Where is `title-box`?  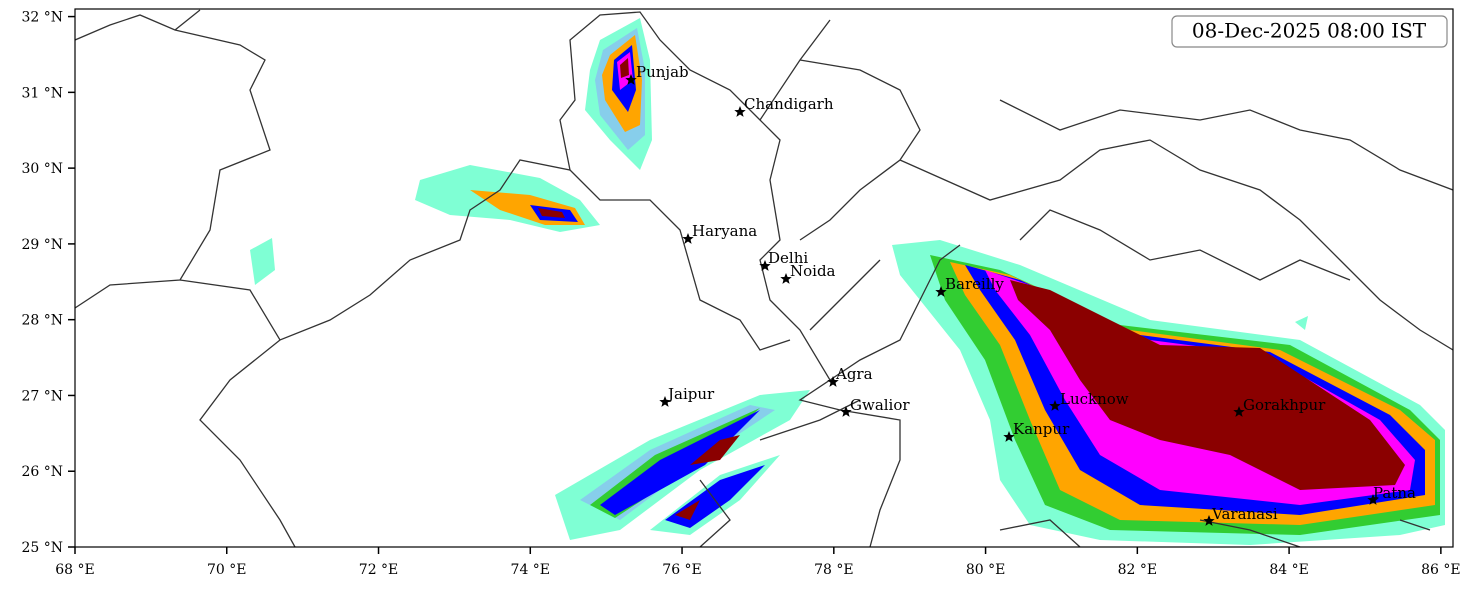 title-box is located at coordinates (1309, 31).